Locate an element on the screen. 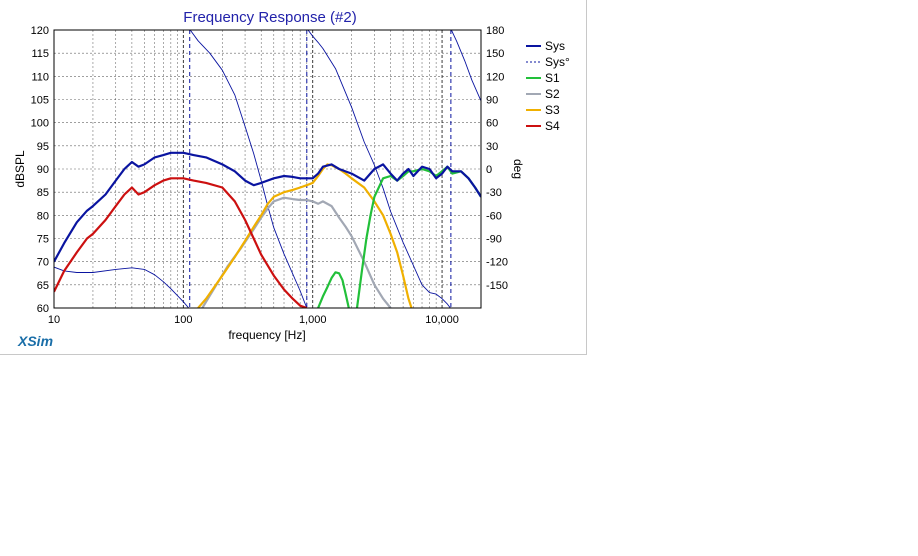  series-line-s4 is located at coordinates (181, 242).